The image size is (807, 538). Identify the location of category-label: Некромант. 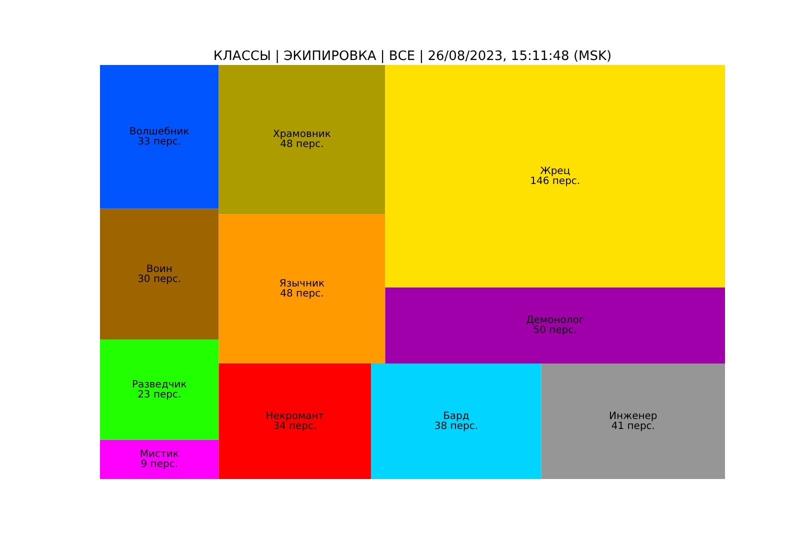
(295, 416).